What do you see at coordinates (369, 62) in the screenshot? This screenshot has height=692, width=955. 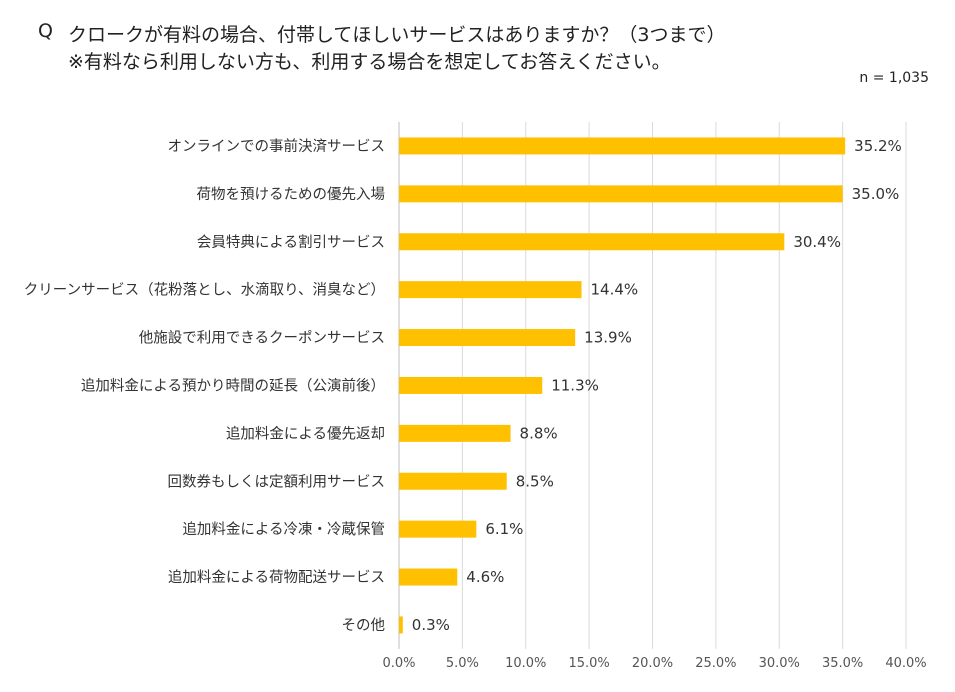 I see `question-note: ※有料なら利用しない方も、利用する場合を想定してお答えください。` at bounding box center [369, 62].